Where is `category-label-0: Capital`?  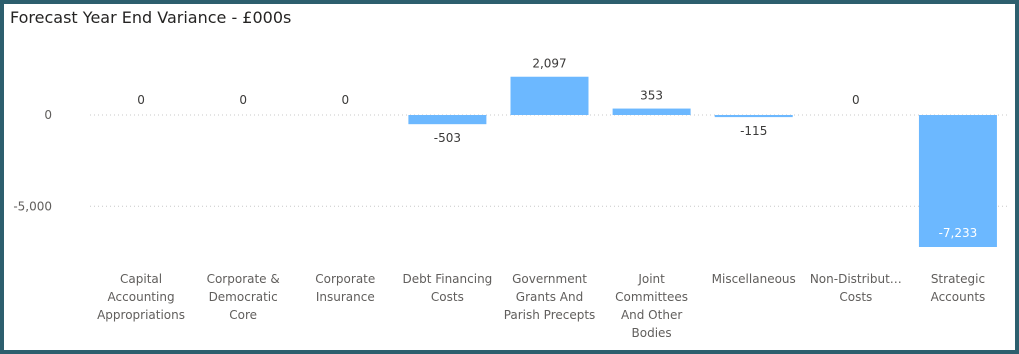
category-label-0: Capital is located at coordinates (141, 279).